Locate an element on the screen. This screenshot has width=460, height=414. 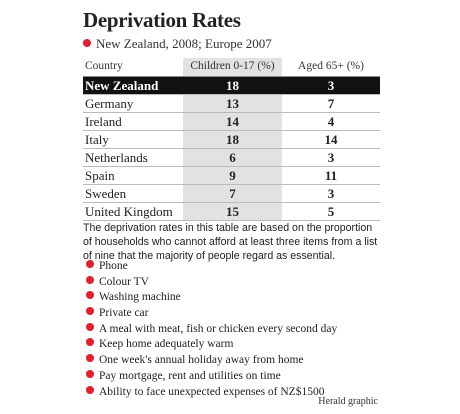
credit: Herald graphic is located at coordinates (348, 401).